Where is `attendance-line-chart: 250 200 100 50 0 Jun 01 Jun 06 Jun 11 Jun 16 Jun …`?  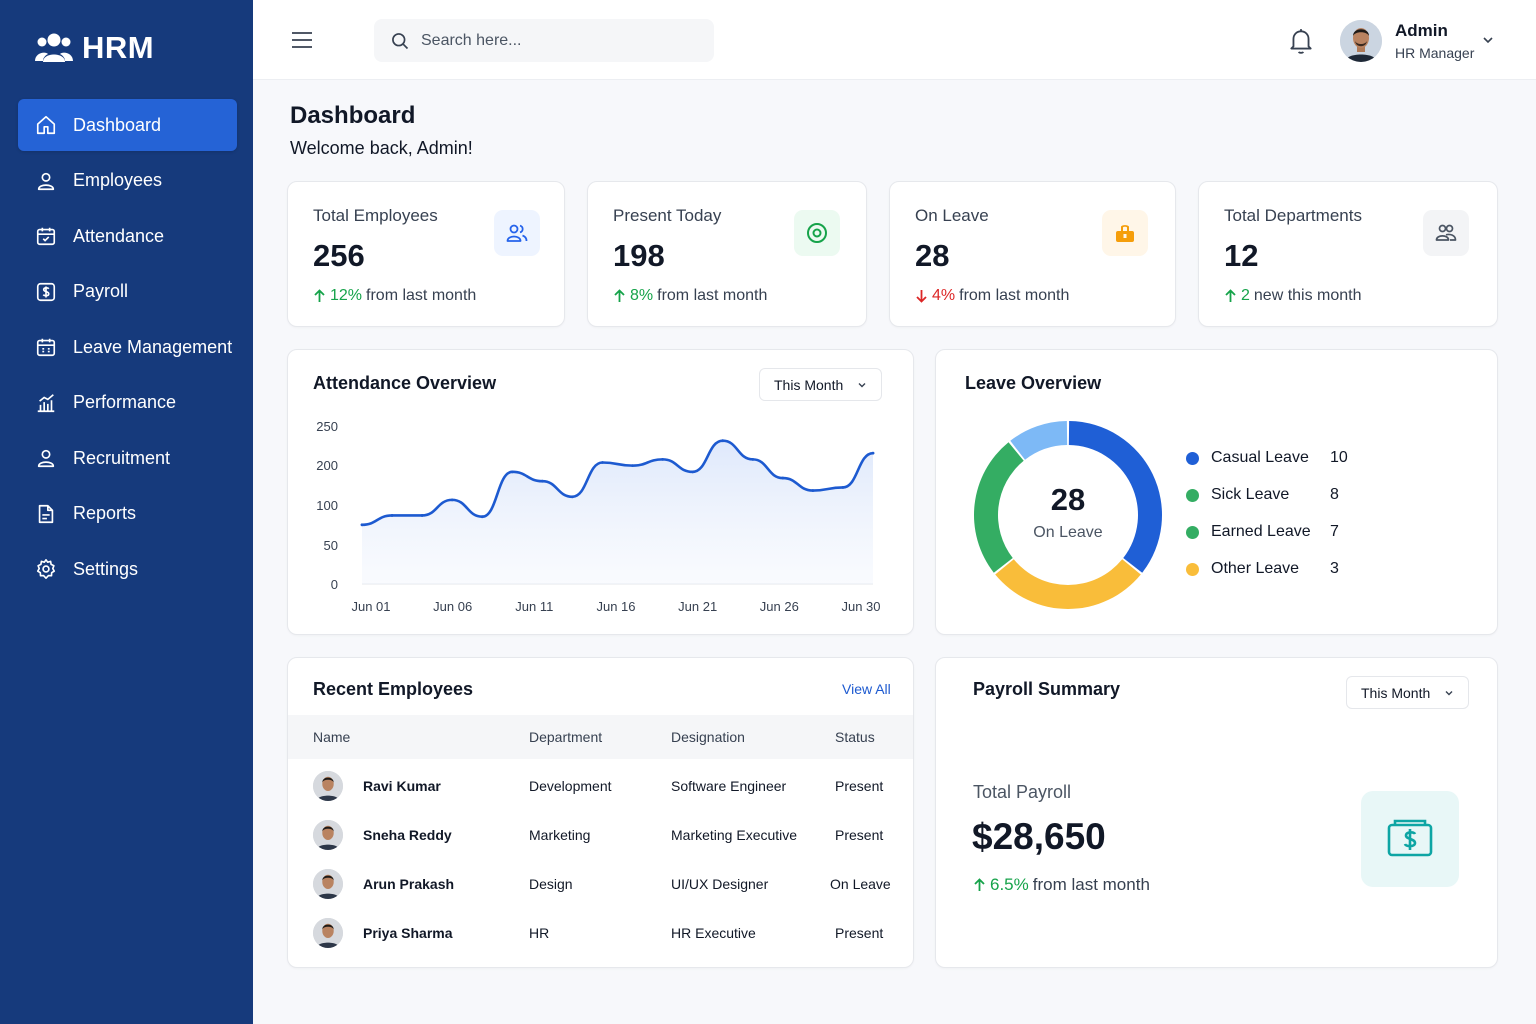
attendance-line-chart: 250 200 100 50 0 Jun 01 Jun 06 Jun 11 Jun 16 Jun … is located at coordinates (598, 516).